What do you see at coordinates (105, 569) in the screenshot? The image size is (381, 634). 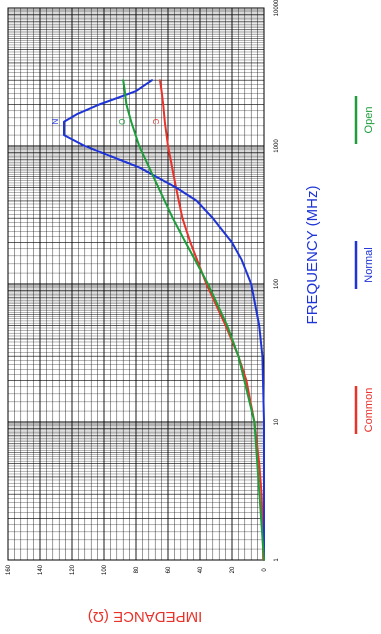 I see `y-tick-label: 100` at bounding box center [105, 569].